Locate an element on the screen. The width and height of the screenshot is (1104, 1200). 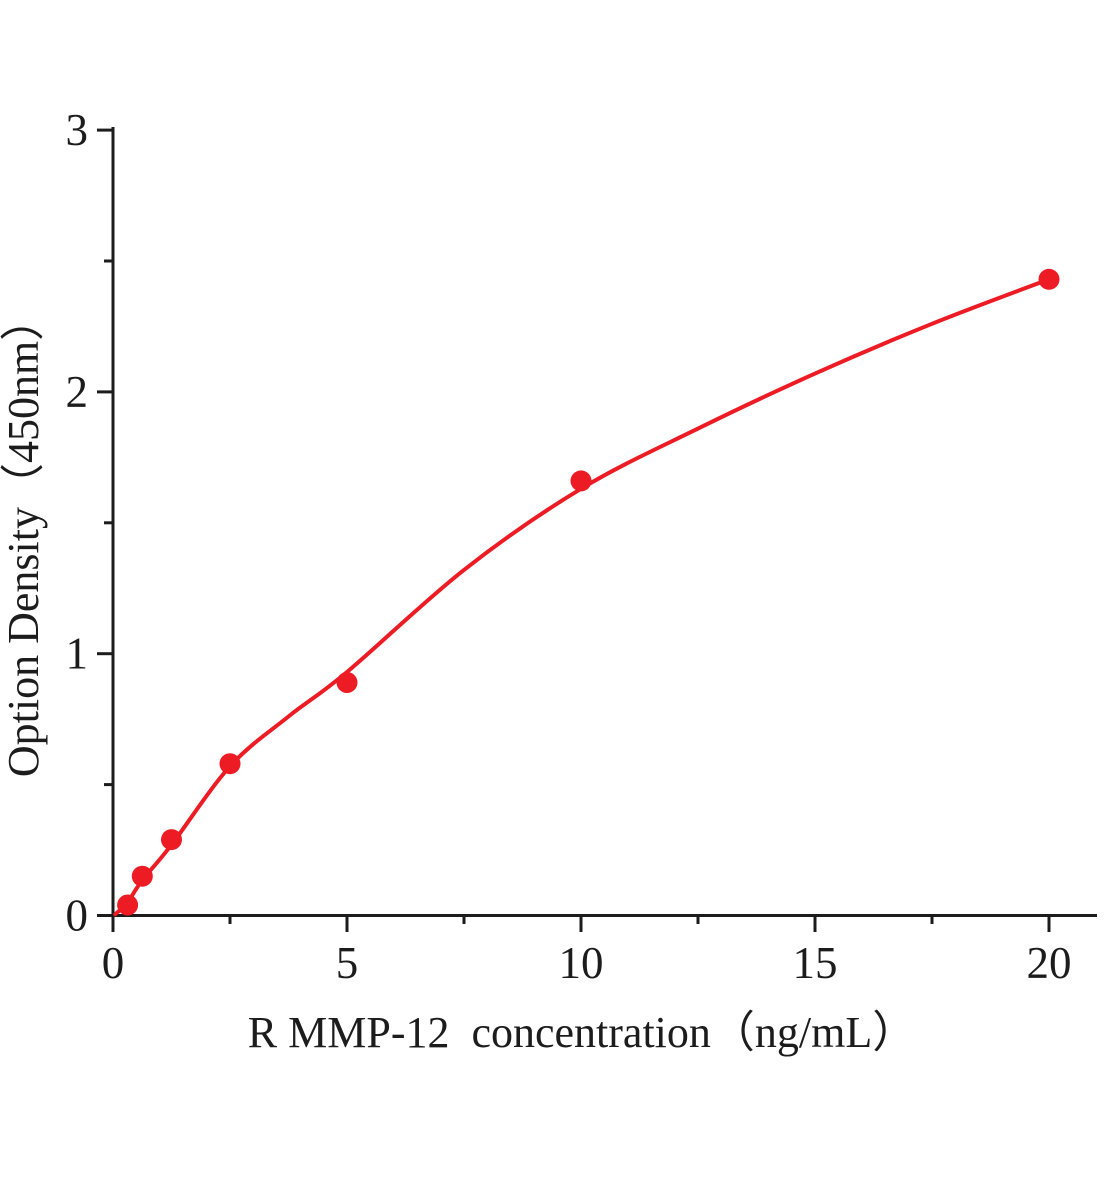
x-tick-label: 5 is located at coordinates (347, 963).